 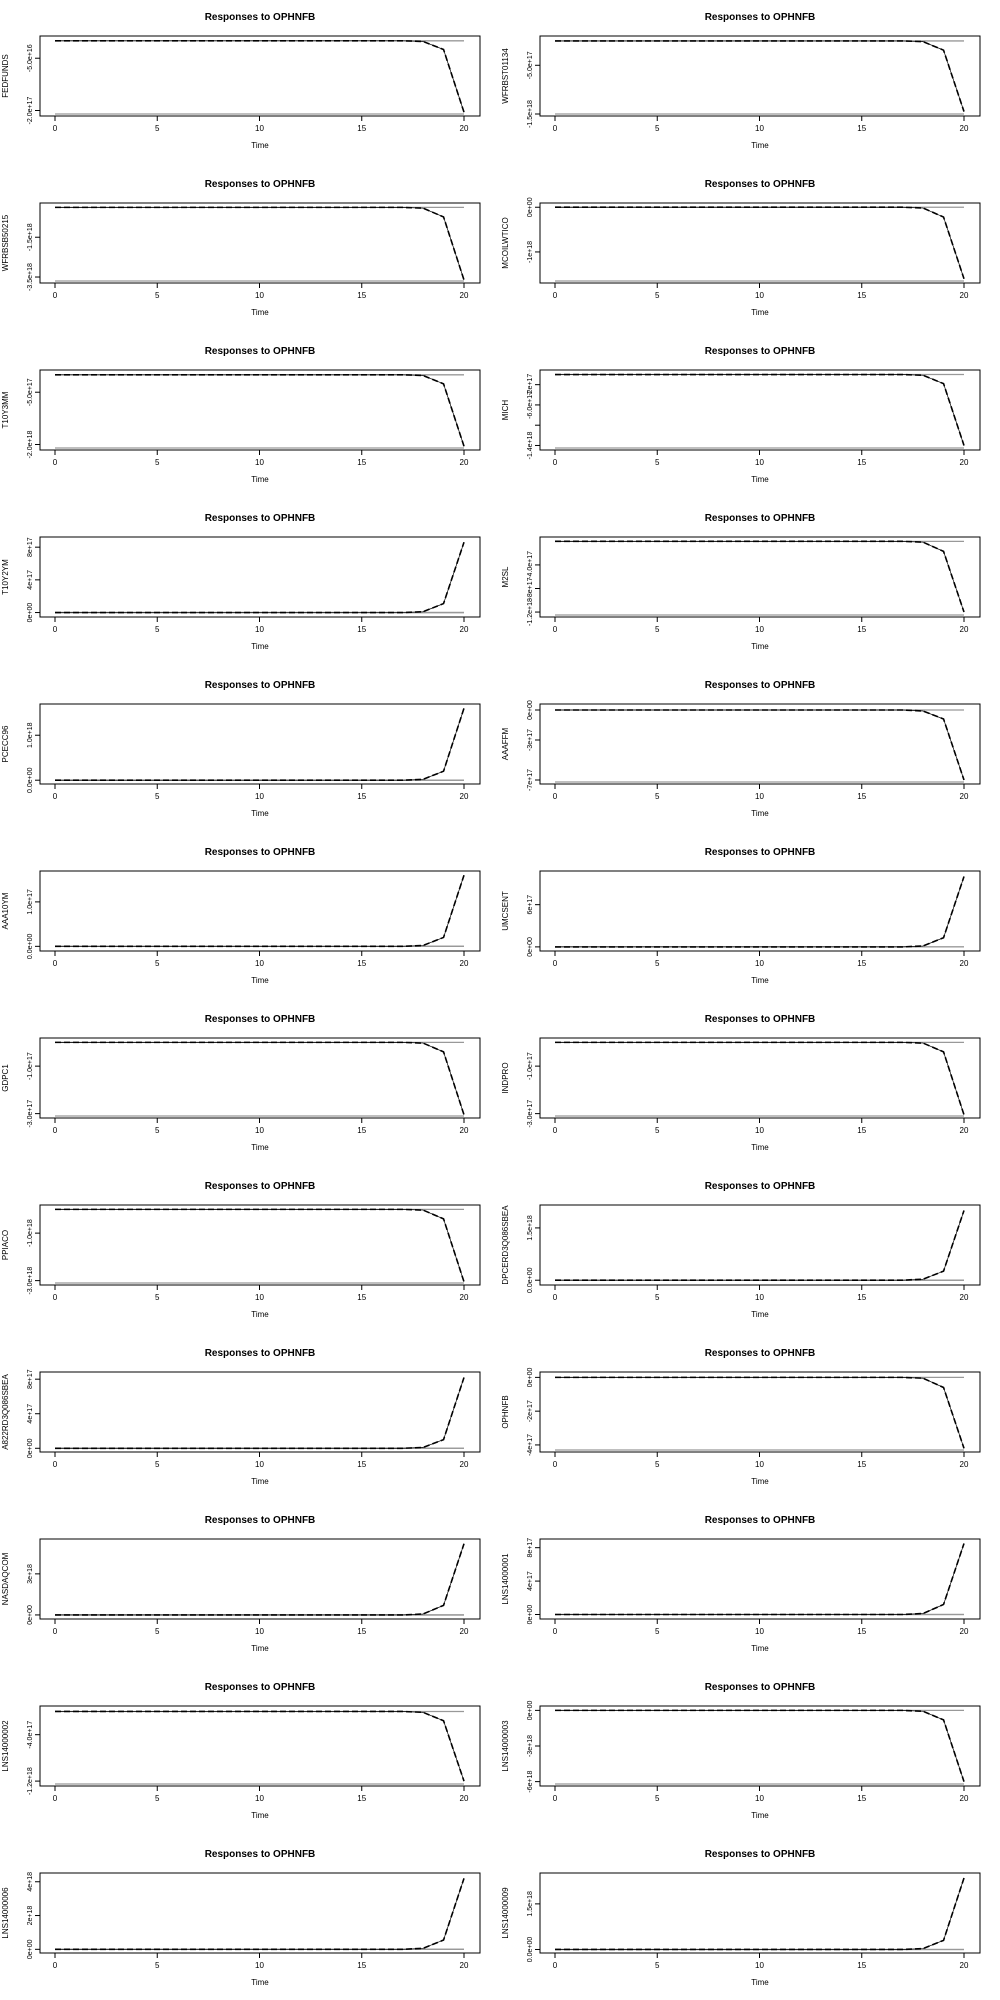 What do you see at coordinates (505, 410) in the screenshot?
I see `y-axis-label: MICH` at bounding box center [505, 410].